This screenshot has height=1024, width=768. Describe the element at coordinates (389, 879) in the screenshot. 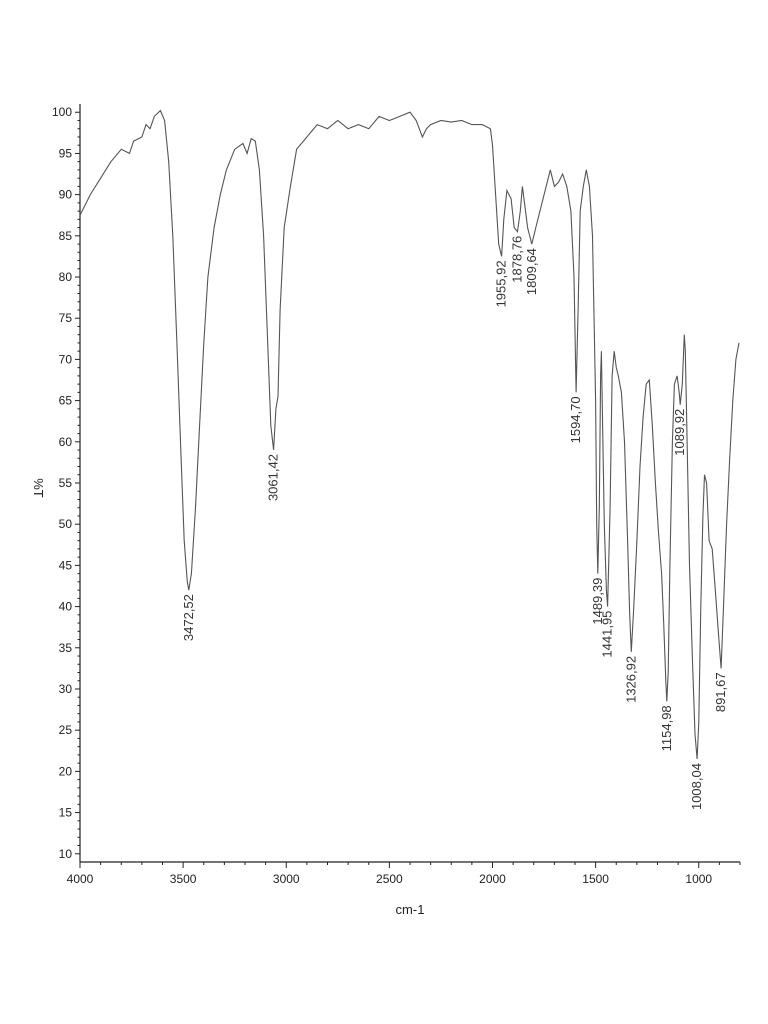

I see `x-tick-label: 2500` at that location.